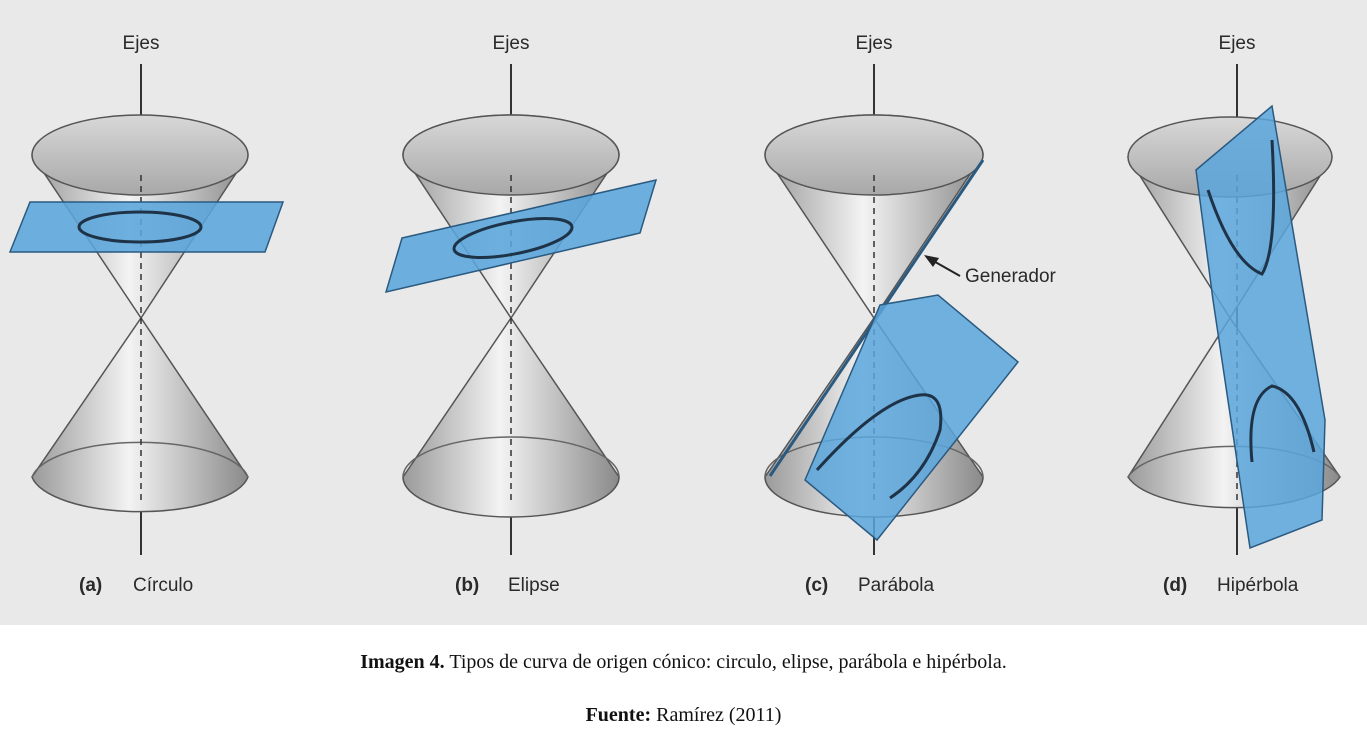 This screenshot has height=732, width=1367. What do you see at coordinates (1282, 423) in the screenshot?
I see `hyperbola-lower-branch` at bounding box center [1282, 423].